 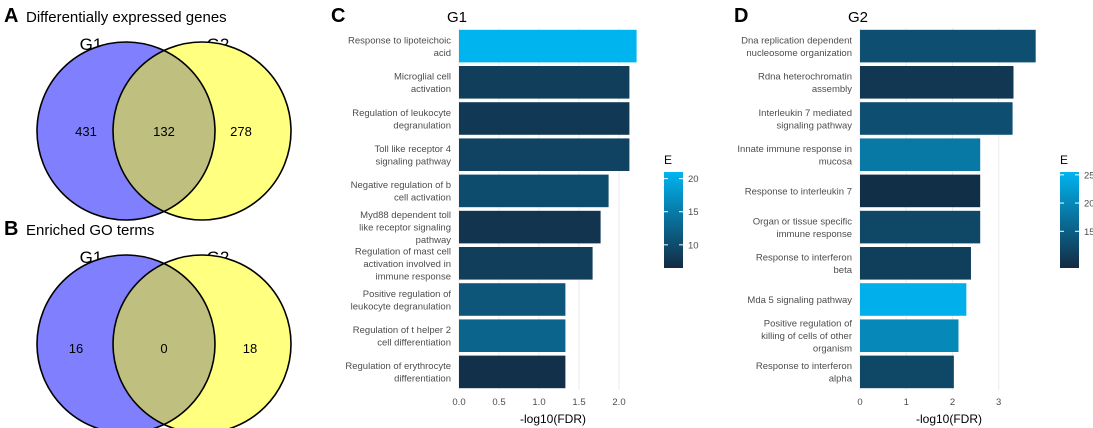 What do you see at coordinates (859, 402) in the screenshot?
I see `g2-x-tick-label: 0` at bounding box center [859, 402].